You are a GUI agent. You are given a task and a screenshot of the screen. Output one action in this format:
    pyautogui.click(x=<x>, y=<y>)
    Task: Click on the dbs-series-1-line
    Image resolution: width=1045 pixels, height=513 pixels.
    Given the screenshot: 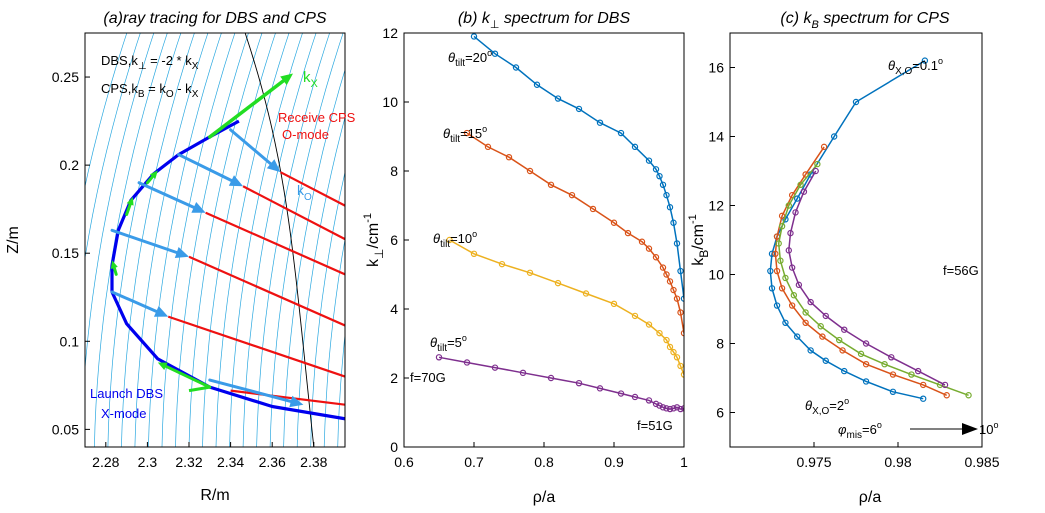 What is the action you would take?
    pyautogui.click(x=575, y=233)
    